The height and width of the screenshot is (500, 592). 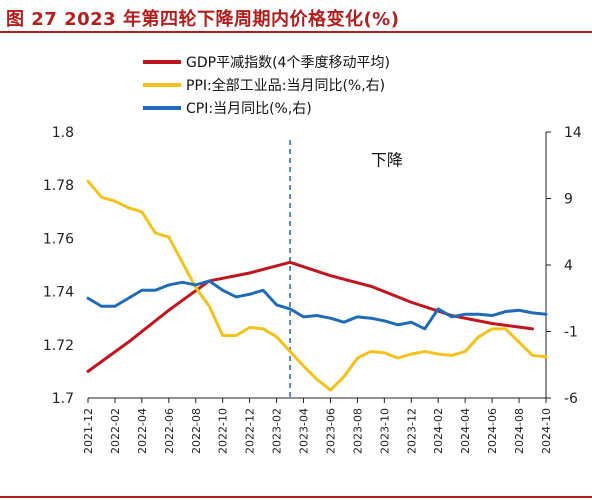 I want to click on annotation-layer: 下降, so click(x=387, y=159).